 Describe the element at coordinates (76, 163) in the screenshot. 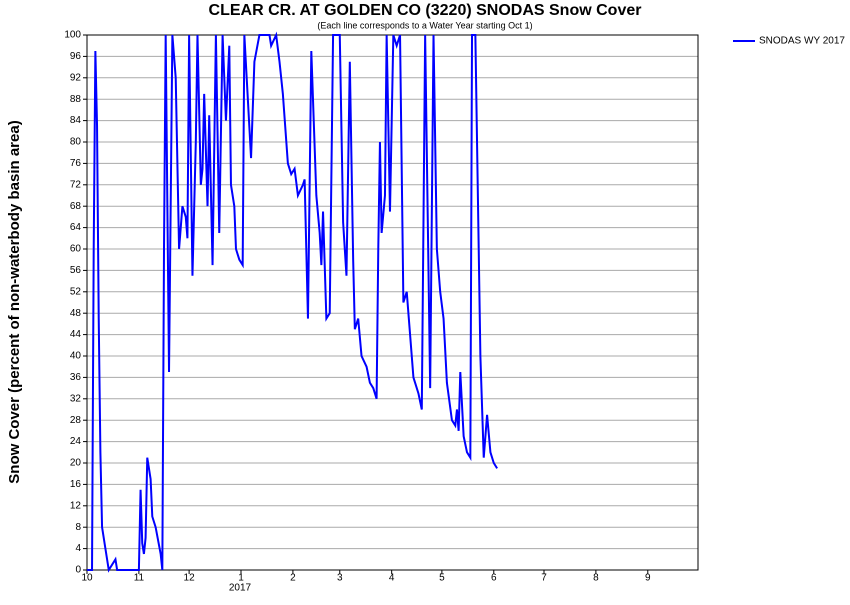

I see `y-tick-label: 76` at that location.